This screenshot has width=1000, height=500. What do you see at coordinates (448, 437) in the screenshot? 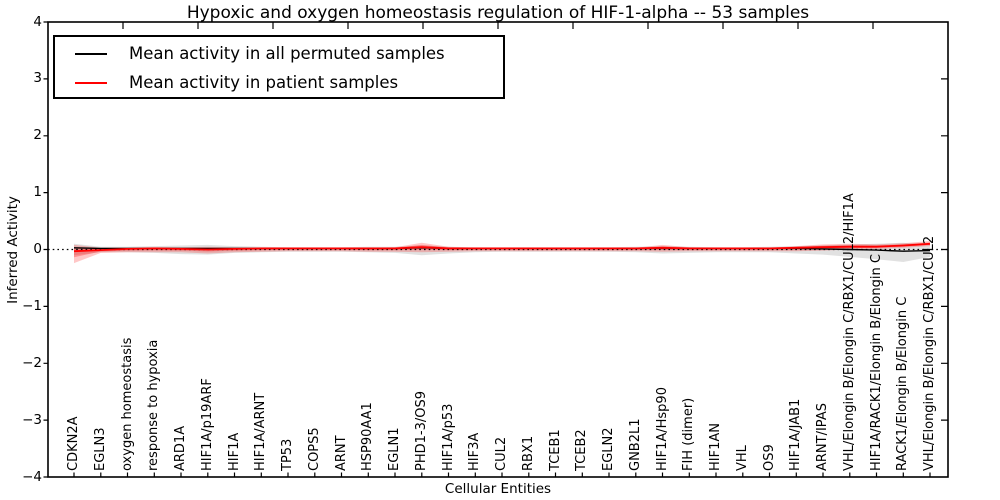
I see `x-tick-label: HIF1A/p53` at bounding box center [448, 437].